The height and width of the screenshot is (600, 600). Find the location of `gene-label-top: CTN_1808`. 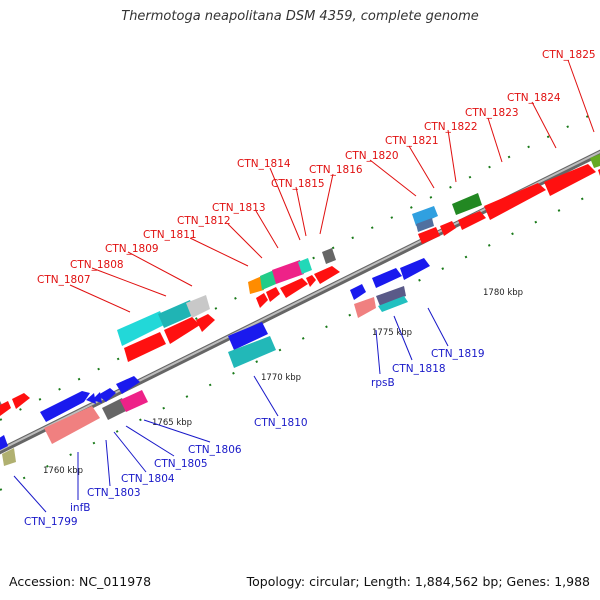

gene-label-top: CTN_1808 is located at coordinates (97, 265).